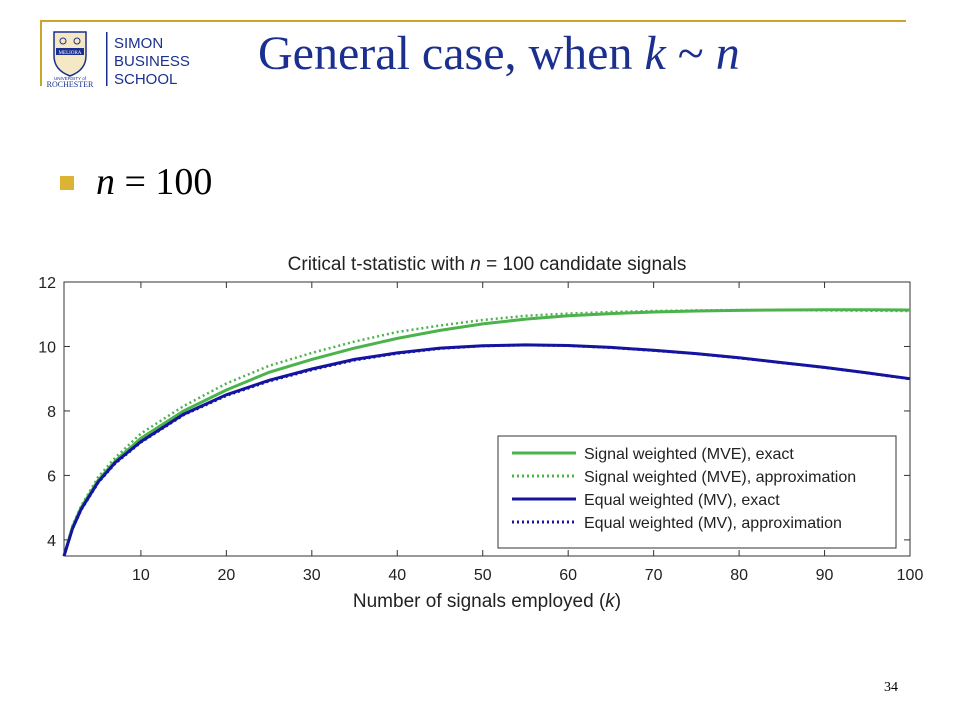 This screenshot has width=960, height=720. Describe the element at coordinates (105, 182) in the screenshot. I see `bullet-var: n` at that location.